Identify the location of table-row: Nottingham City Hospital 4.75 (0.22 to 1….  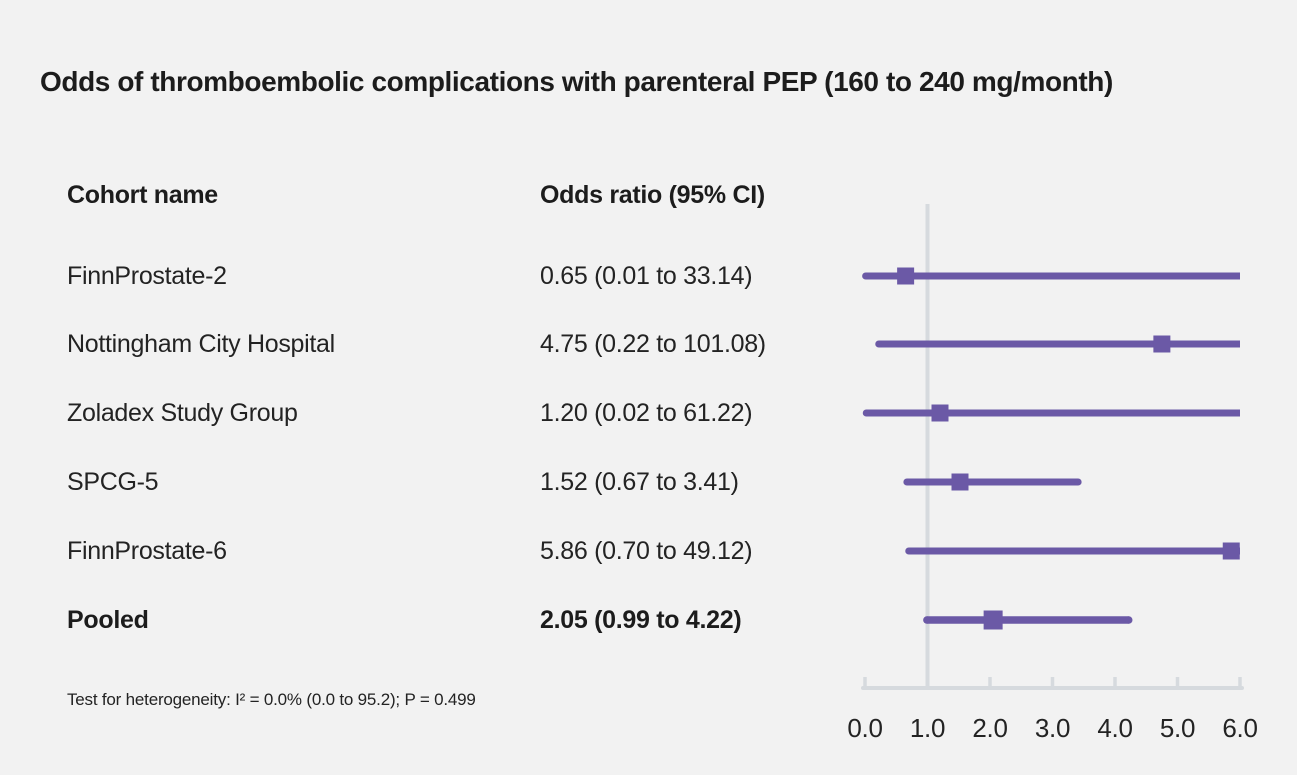
(400, 344).